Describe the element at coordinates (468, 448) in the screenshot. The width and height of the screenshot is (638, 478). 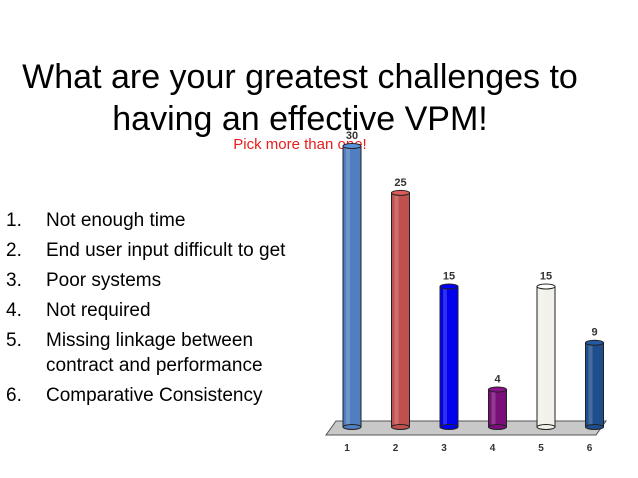
I see `tick-labels-group: 1 2 3 4 5 6` at that location.